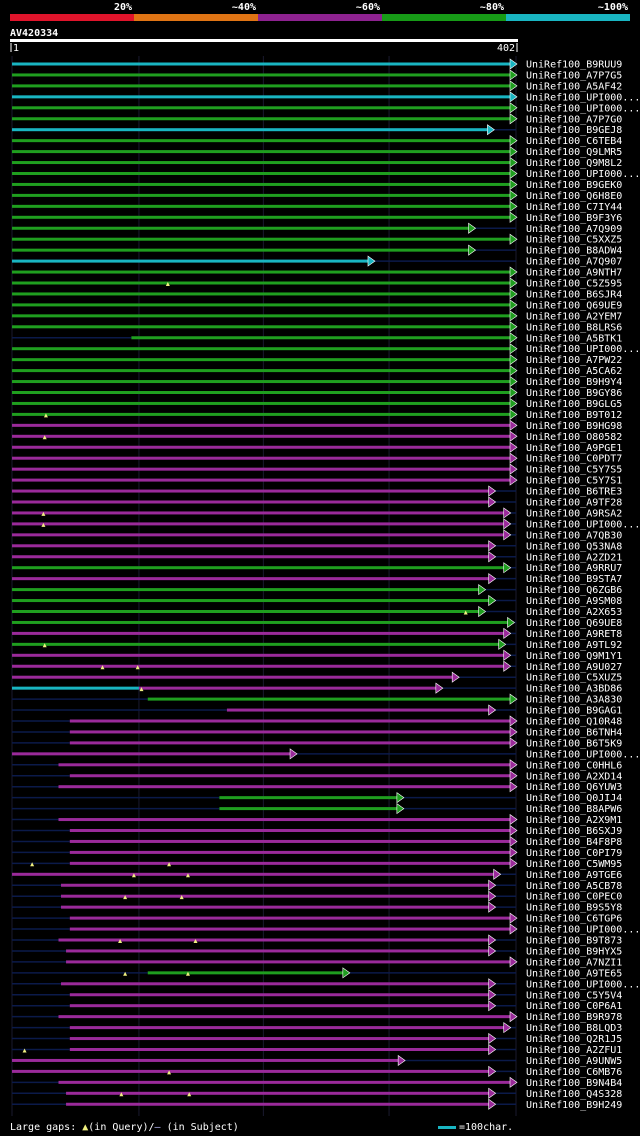 This screenshot has width=640, height=1136. I want to click on hit-label: UniRef100_Q9M1Y1, so click(574, 656).